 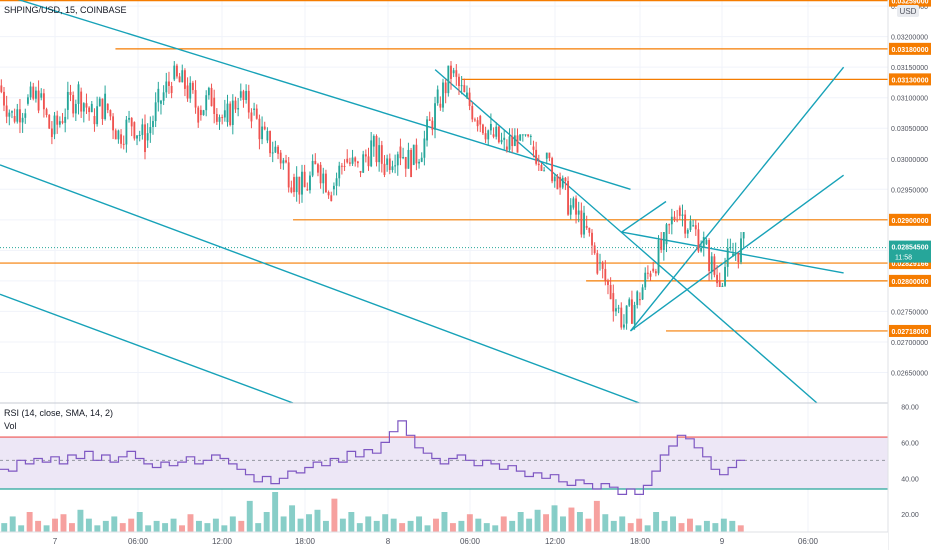 I want to click on rsi-legend: RSI (14, close, SMA, 14, 2), so click(x=58, y=413).